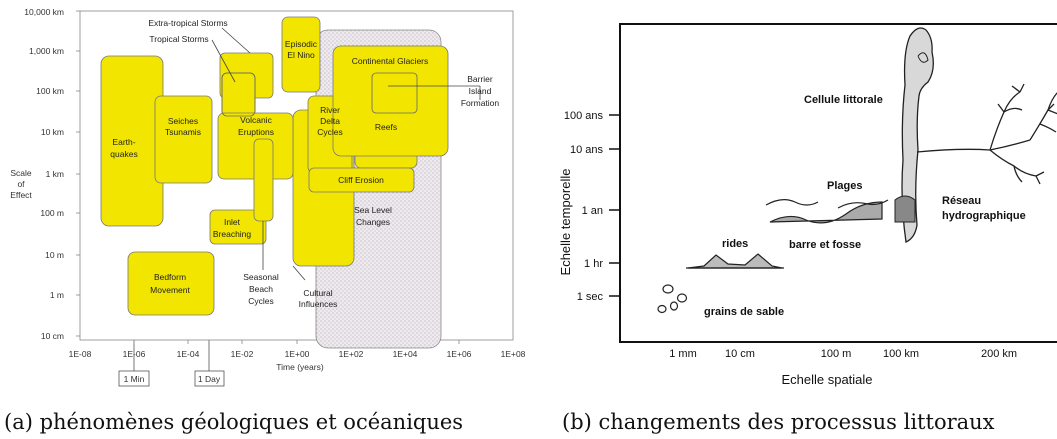  I want to click on region-el-nino, so click(301, 54).